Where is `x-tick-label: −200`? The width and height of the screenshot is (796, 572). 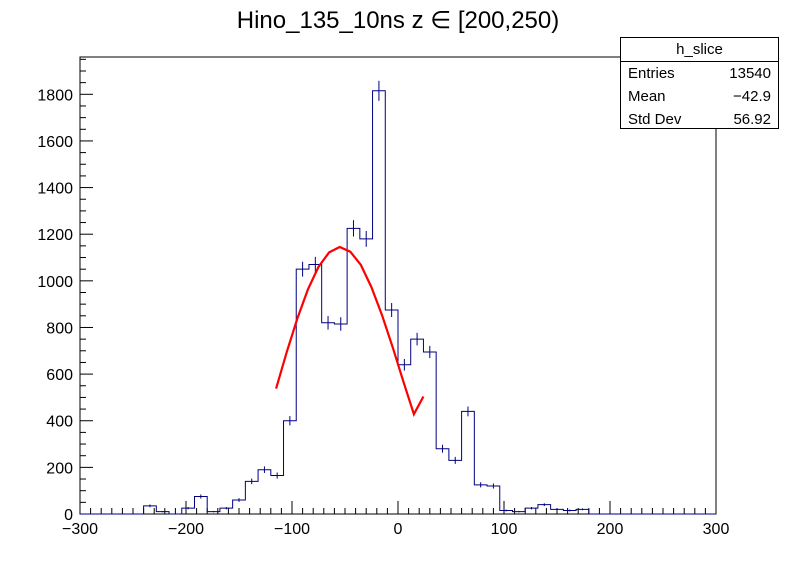
x-tick-label: −200 is located at coordinates (186, 529).